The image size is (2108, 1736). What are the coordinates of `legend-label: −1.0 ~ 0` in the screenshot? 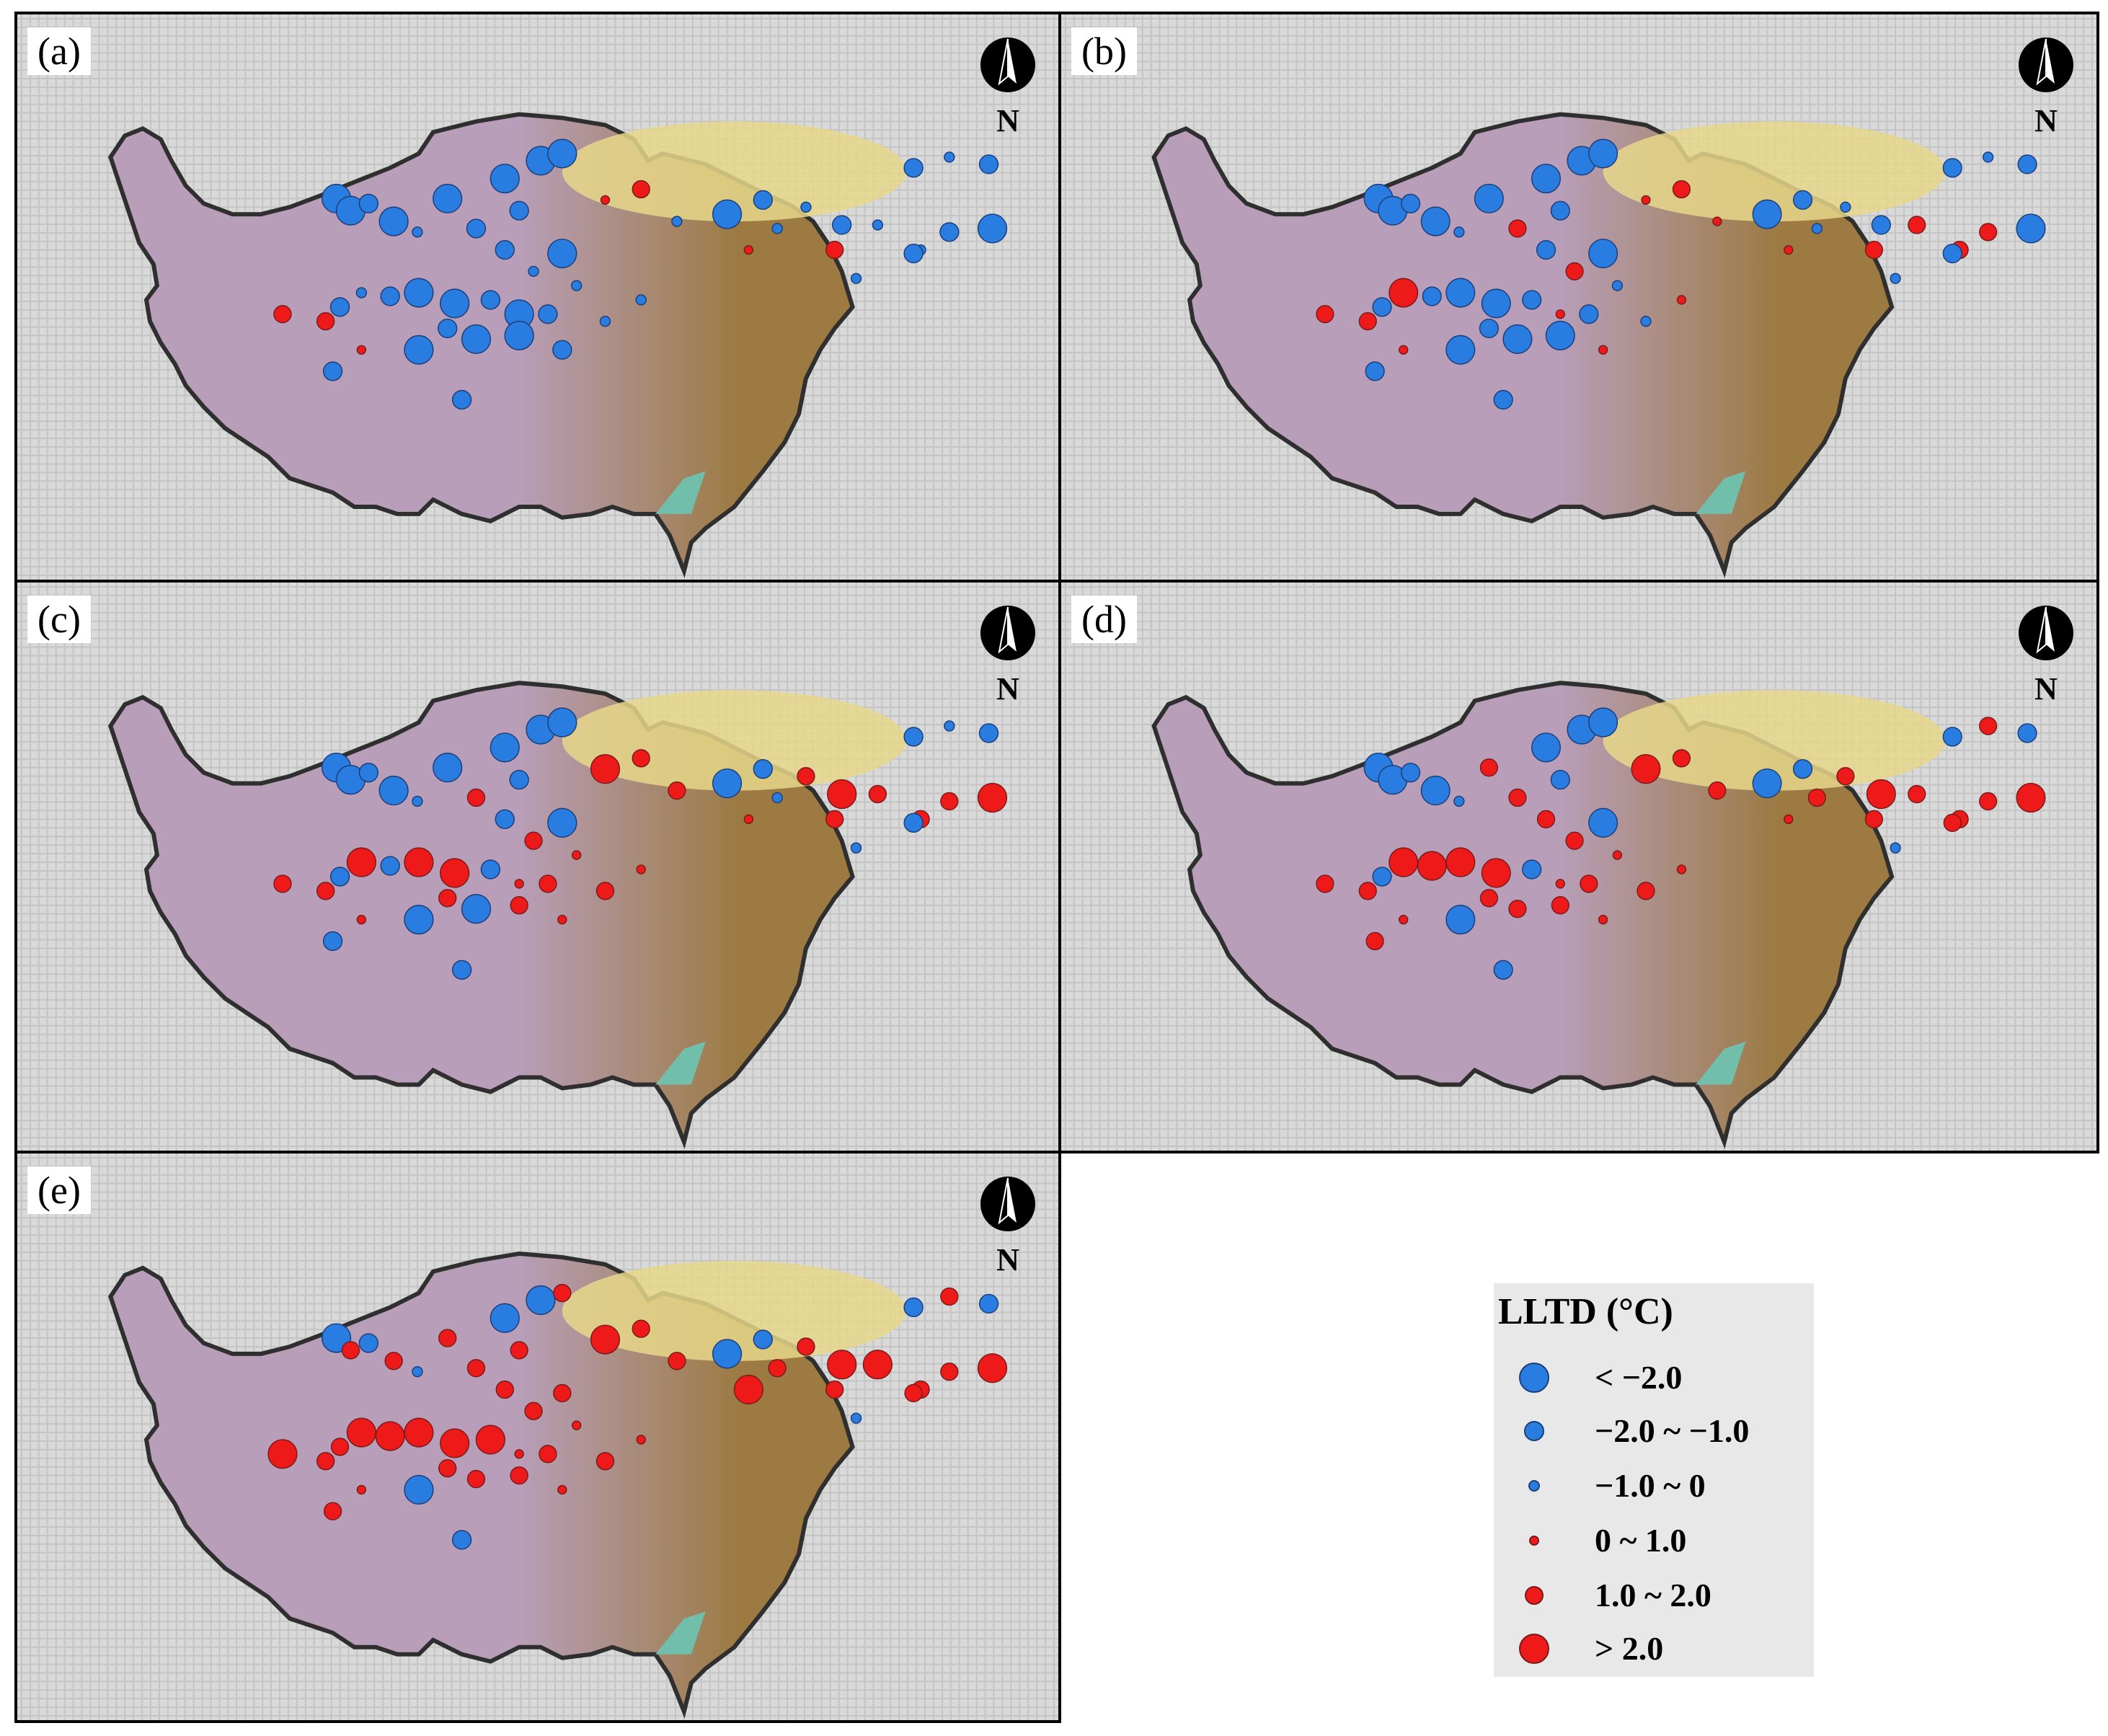 It's located at (1650, 1485).